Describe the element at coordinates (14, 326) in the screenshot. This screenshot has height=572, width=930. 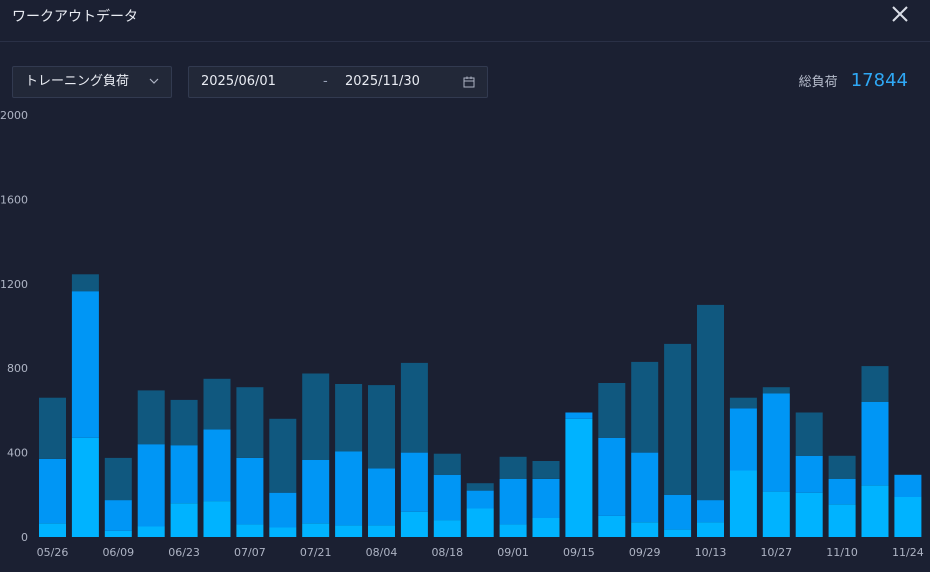
I see `y-axis: 0 400 800 1200 1600 2000` at that location.